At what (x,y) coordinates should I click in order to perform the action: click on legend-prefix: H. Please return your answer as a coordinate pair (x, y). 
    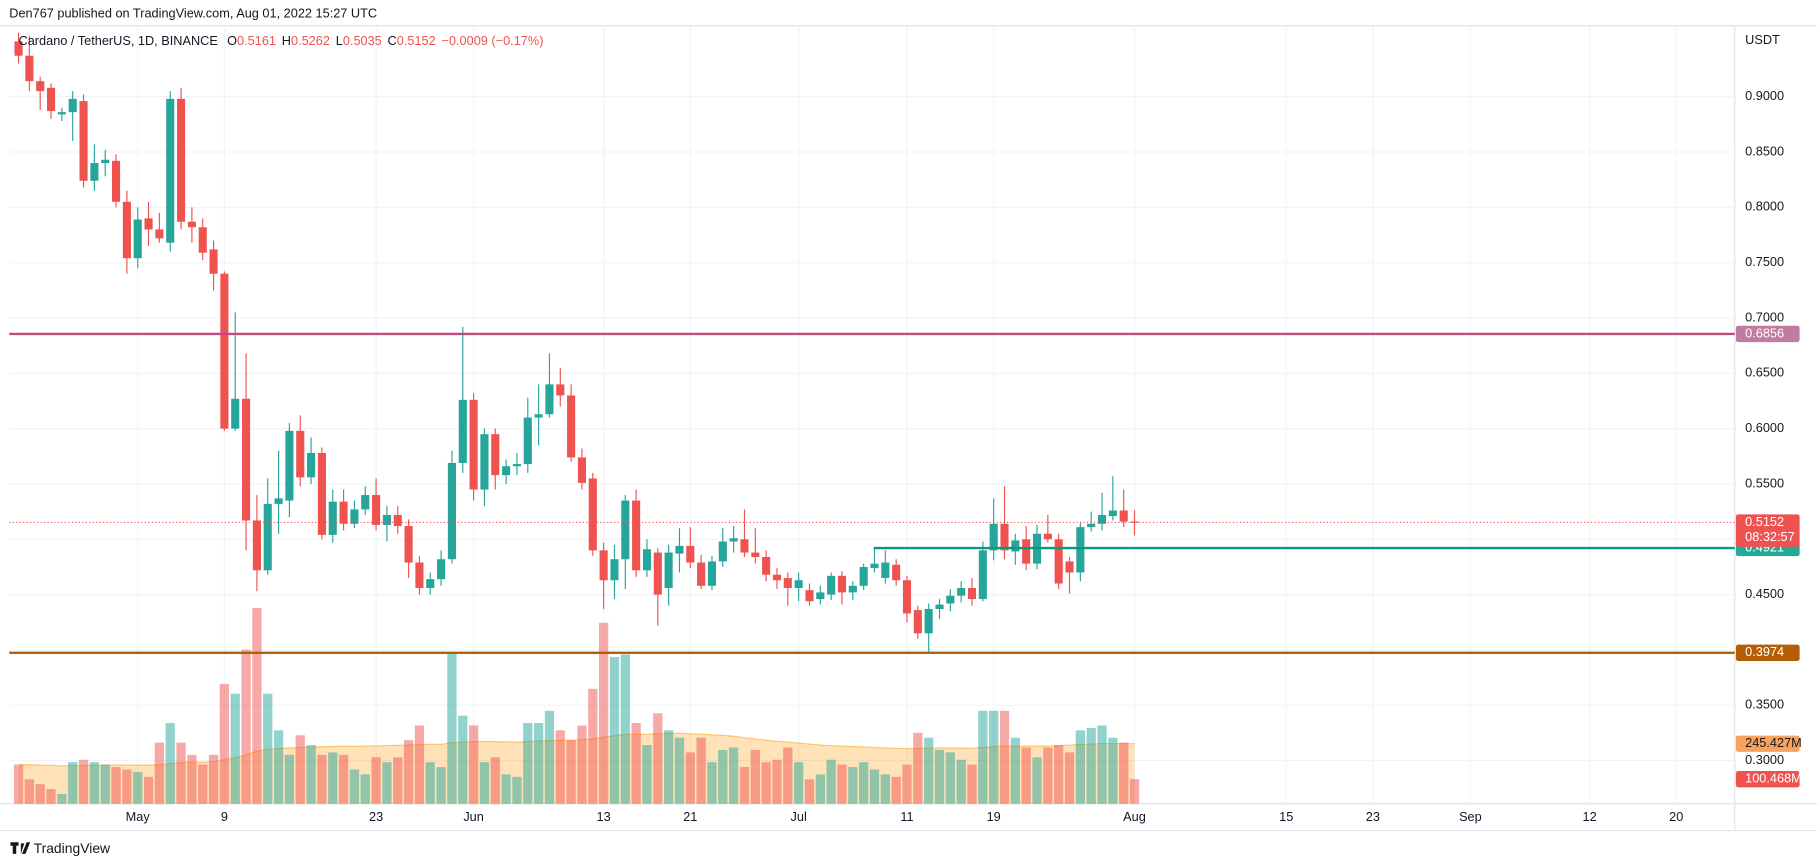
    Looking at the image, I should click on (286, 40).